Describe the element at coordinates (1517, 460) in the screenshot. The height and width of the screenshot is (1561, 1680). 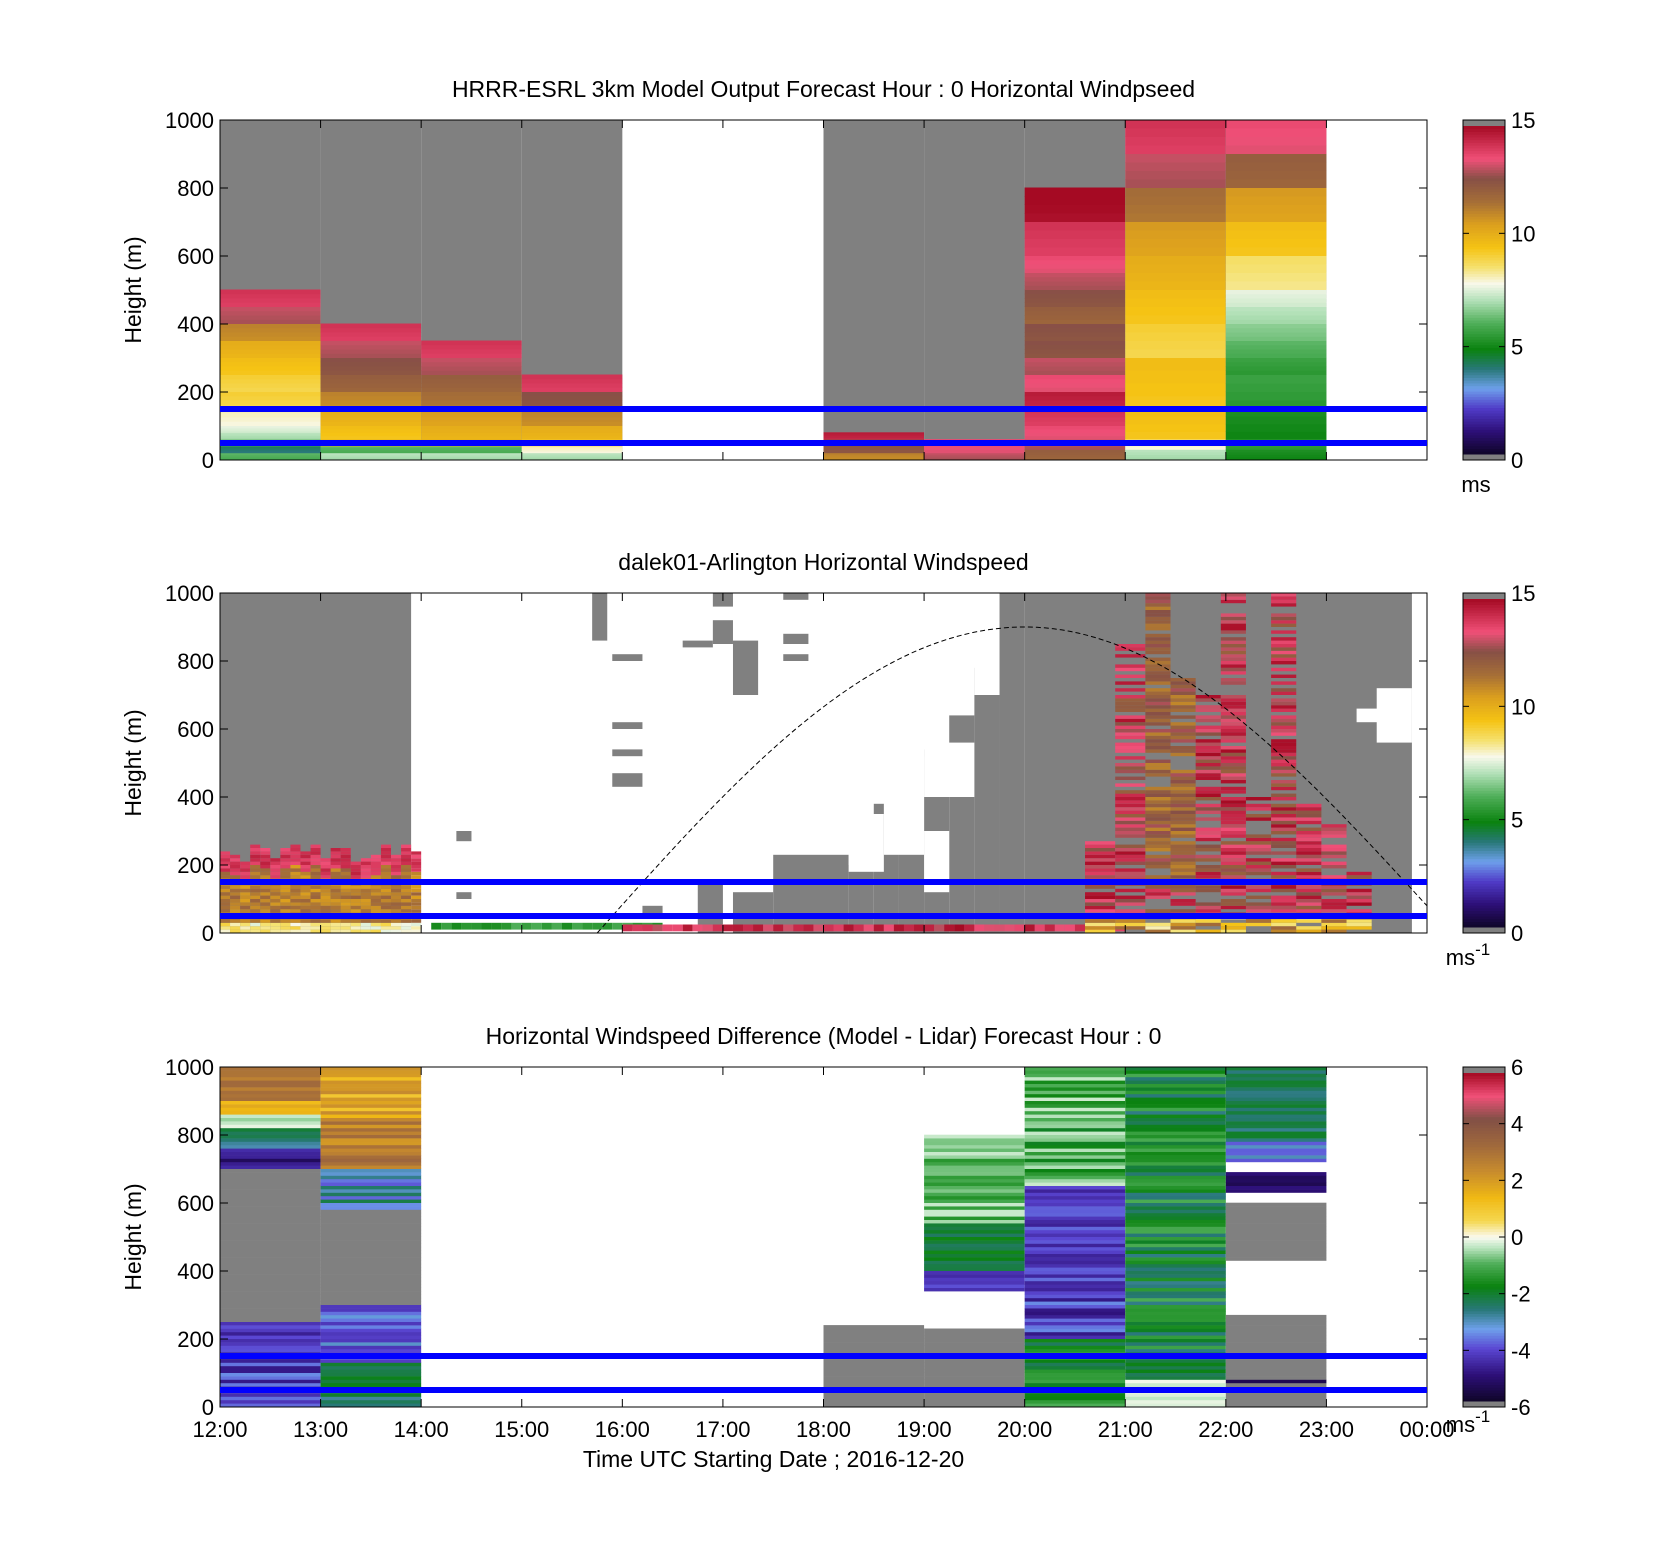
I see `colorbar-tick-label: 0` at that location.